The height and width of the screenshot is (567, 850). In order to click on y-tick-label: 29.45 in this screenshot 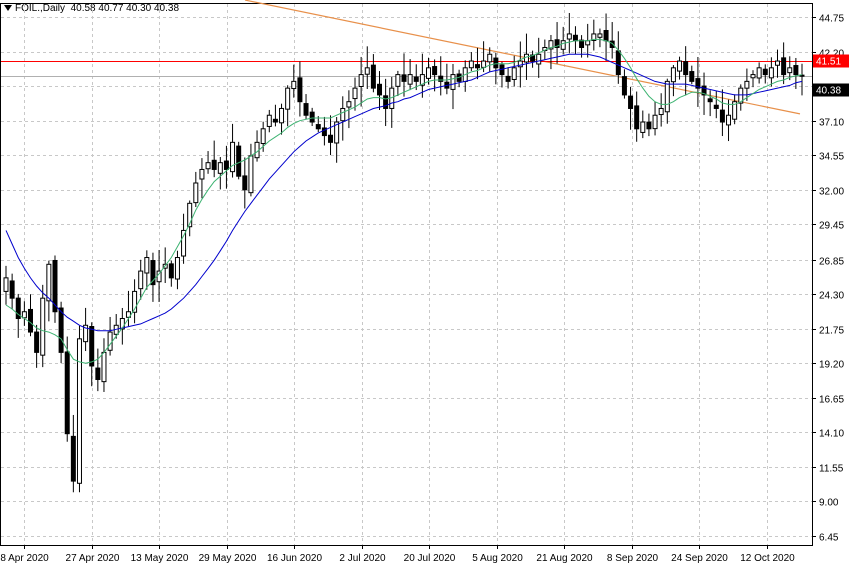, I will do `click(831, 226)`.